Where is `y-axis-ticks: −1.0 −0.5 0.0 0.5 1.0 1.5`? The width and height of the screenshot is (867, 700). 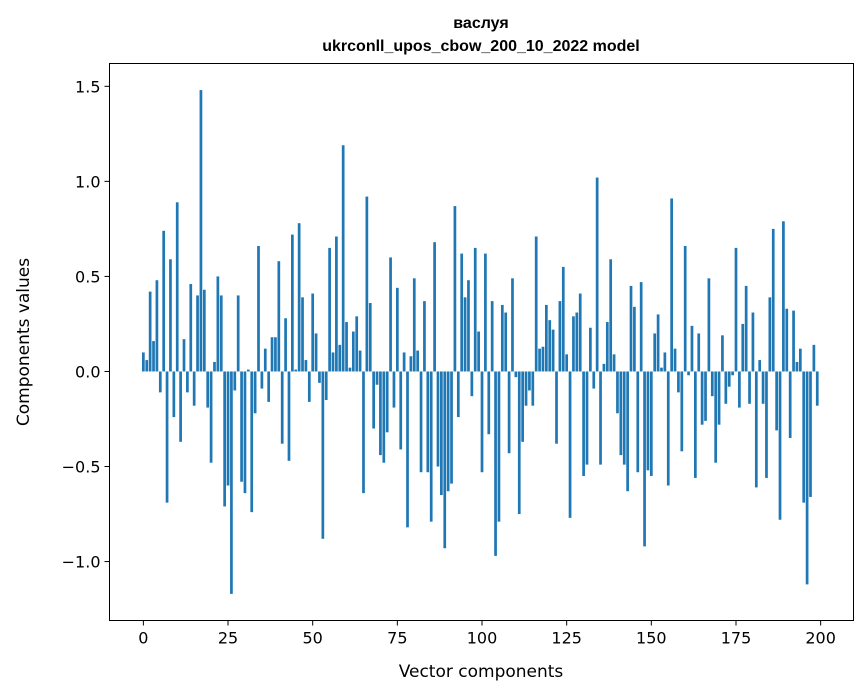 y-axis-ticks: −1.0 −0.5 0.0 0.5 1.0 1.5 is located at coordinates (86, 324).